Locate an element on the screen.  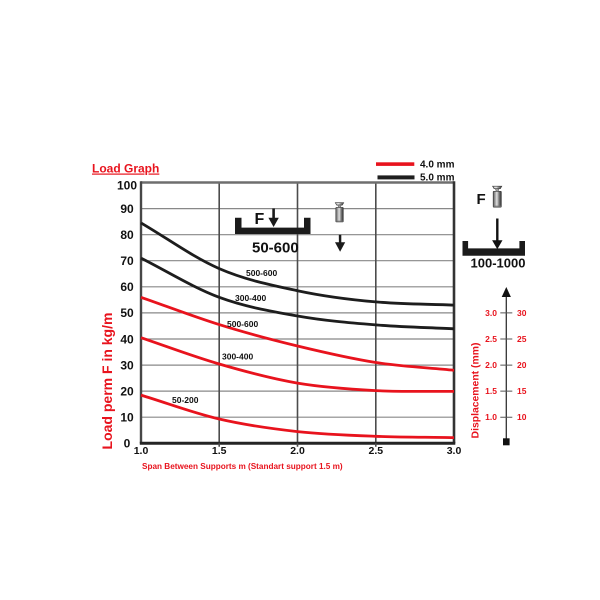
svg-text: 60 is located at coordinates (127, 287).